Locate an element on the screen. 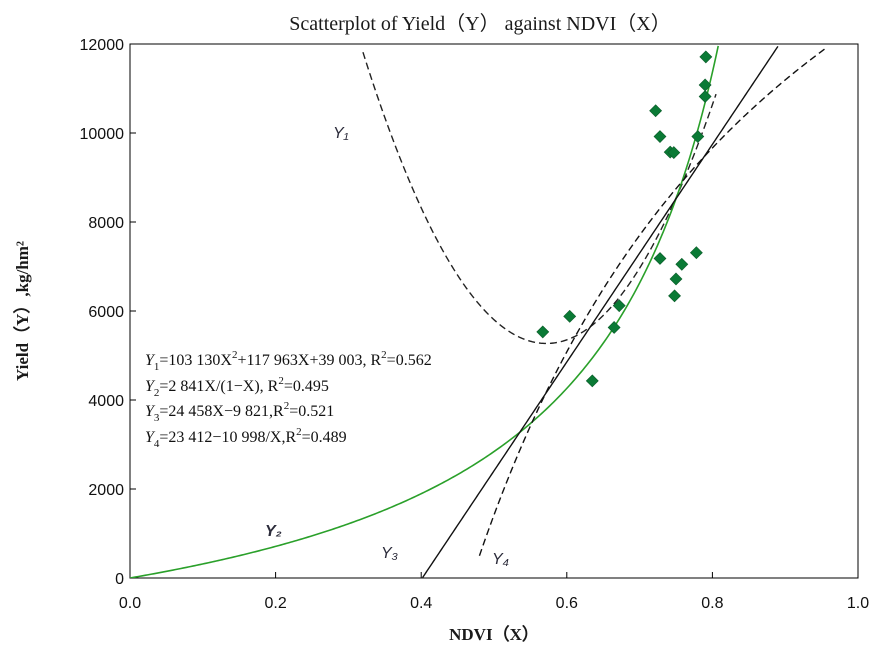  data-points is located at coordinates (624, 219).